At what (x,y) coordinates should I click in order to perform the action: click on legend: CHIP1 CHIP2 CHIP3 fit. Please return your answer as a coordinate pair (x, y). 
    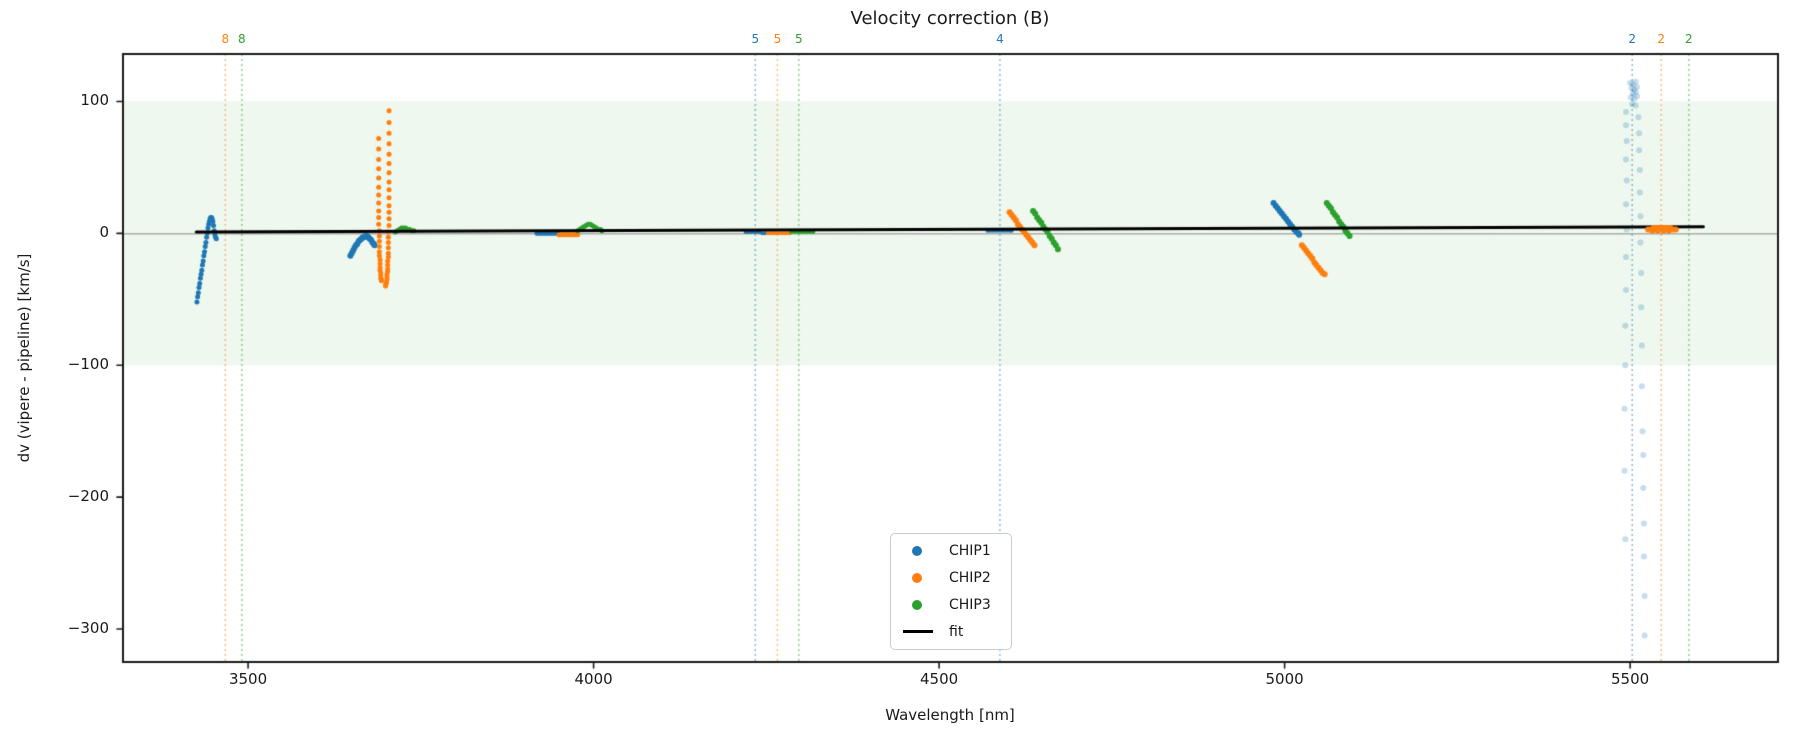
    Looking at the image, I should click on (951, 591).